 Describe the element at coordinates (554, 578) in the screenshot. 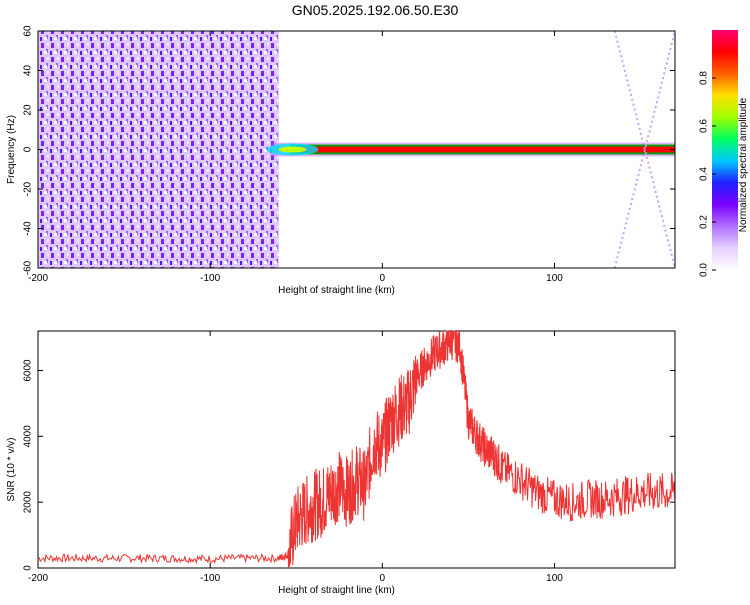

I see `snr-x-tick-label: 100` at that location.